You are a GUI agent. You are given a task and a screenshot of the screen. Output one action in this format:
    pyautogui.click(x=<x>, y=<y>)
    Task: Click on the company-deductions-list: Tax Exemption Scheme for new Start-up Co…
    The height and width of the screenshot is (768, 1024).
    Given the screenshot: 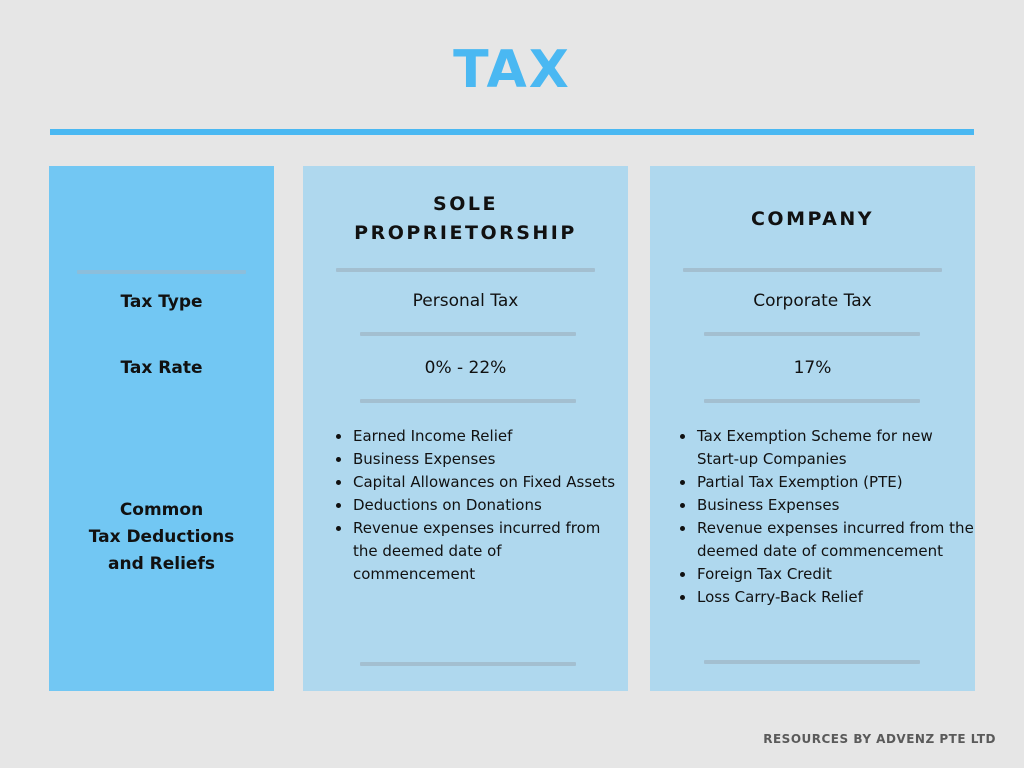 What is the action you would take?
    pyautogui.click(x=827, y=517)
    